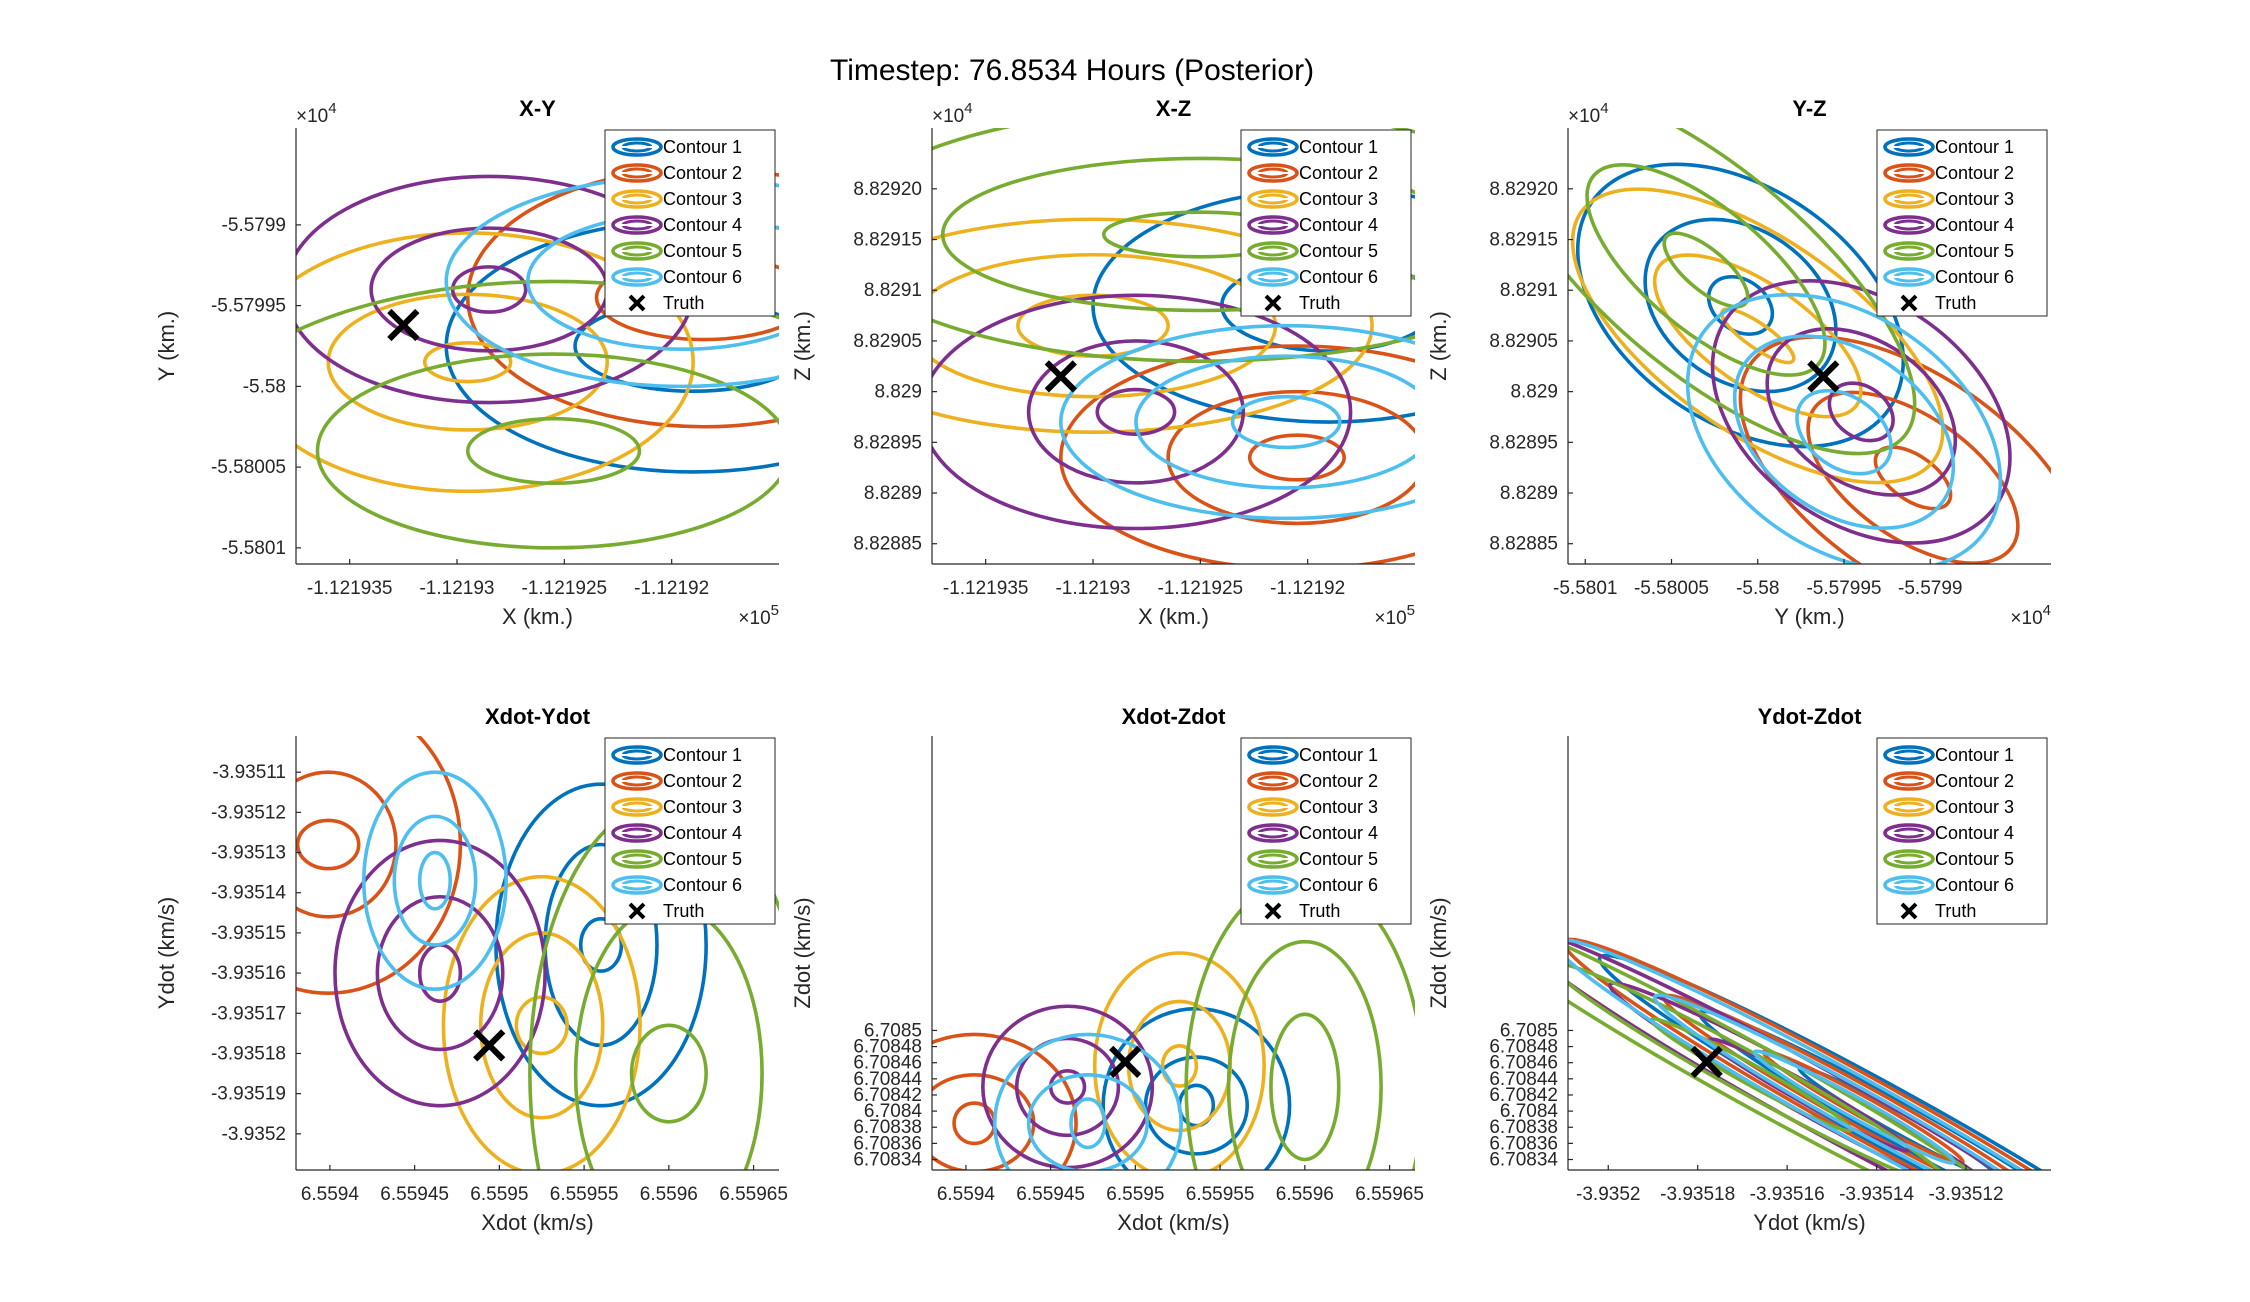 This screenshot has height=1302, width=2250. I want to click on y-axis-label: Zdot (km/s), so click(1438, 952).